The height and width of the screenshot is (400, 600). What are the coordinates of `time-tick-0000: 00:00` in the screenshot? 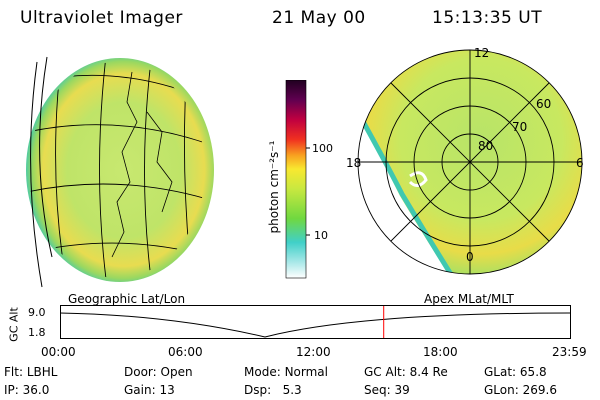 It's located at (58, 352).